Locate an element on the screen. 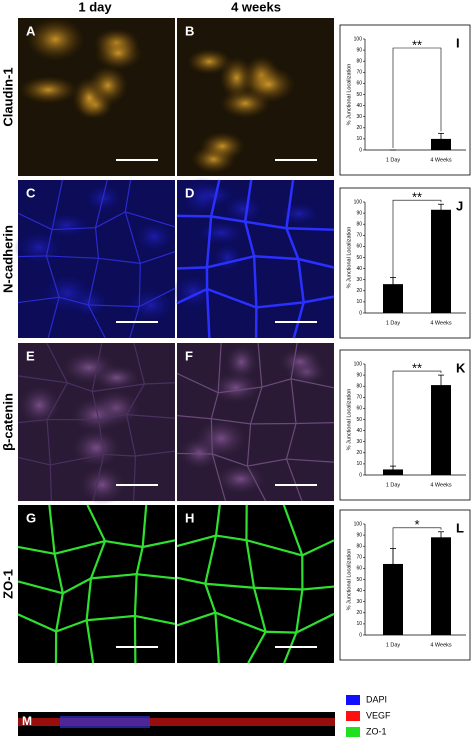 Image resolution: width=474 pixels, height=737 pixels. row-label: N-cadherin is located at coordinates (7, 259).